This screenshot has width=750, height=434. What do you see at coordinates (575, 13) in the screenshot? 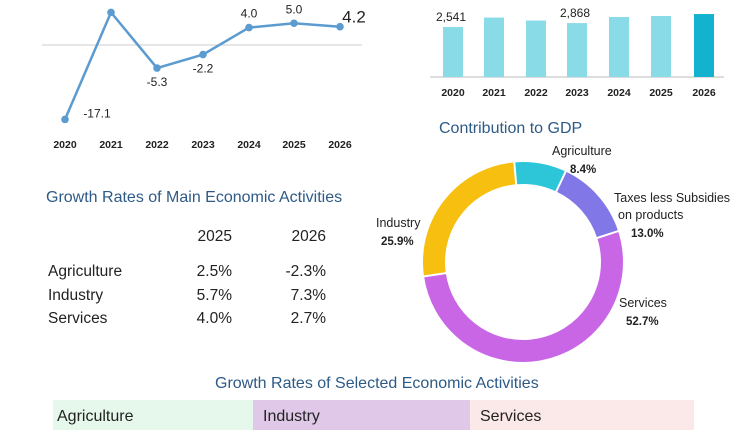
I see `bar-data-label-2023: 2,868` at bounding box center [575, 13].